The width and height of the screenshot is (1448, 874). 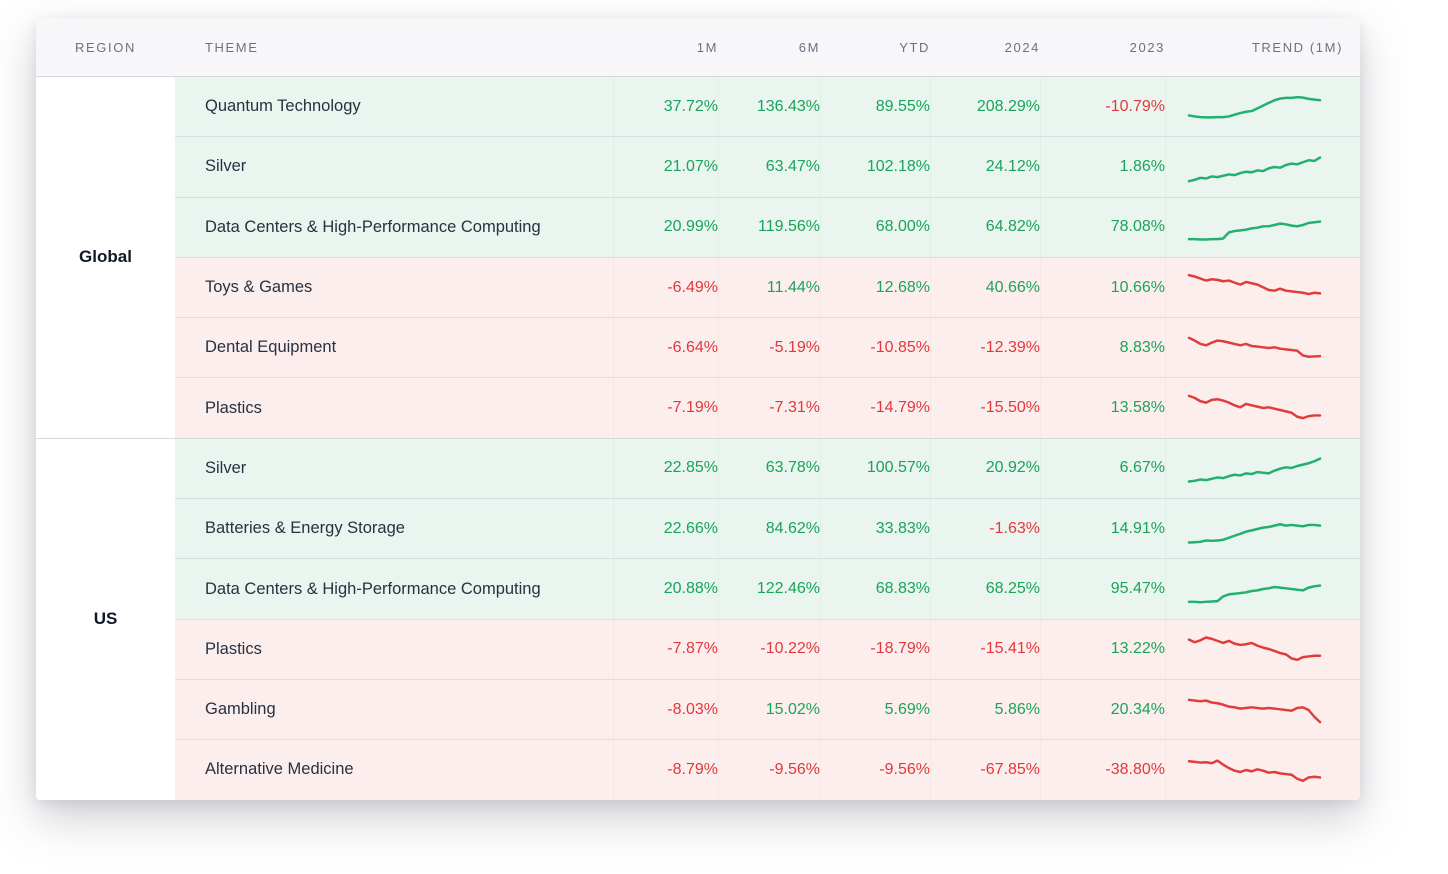 I want to click on value-ytd: 68.83%, so click(x=875, y=588).